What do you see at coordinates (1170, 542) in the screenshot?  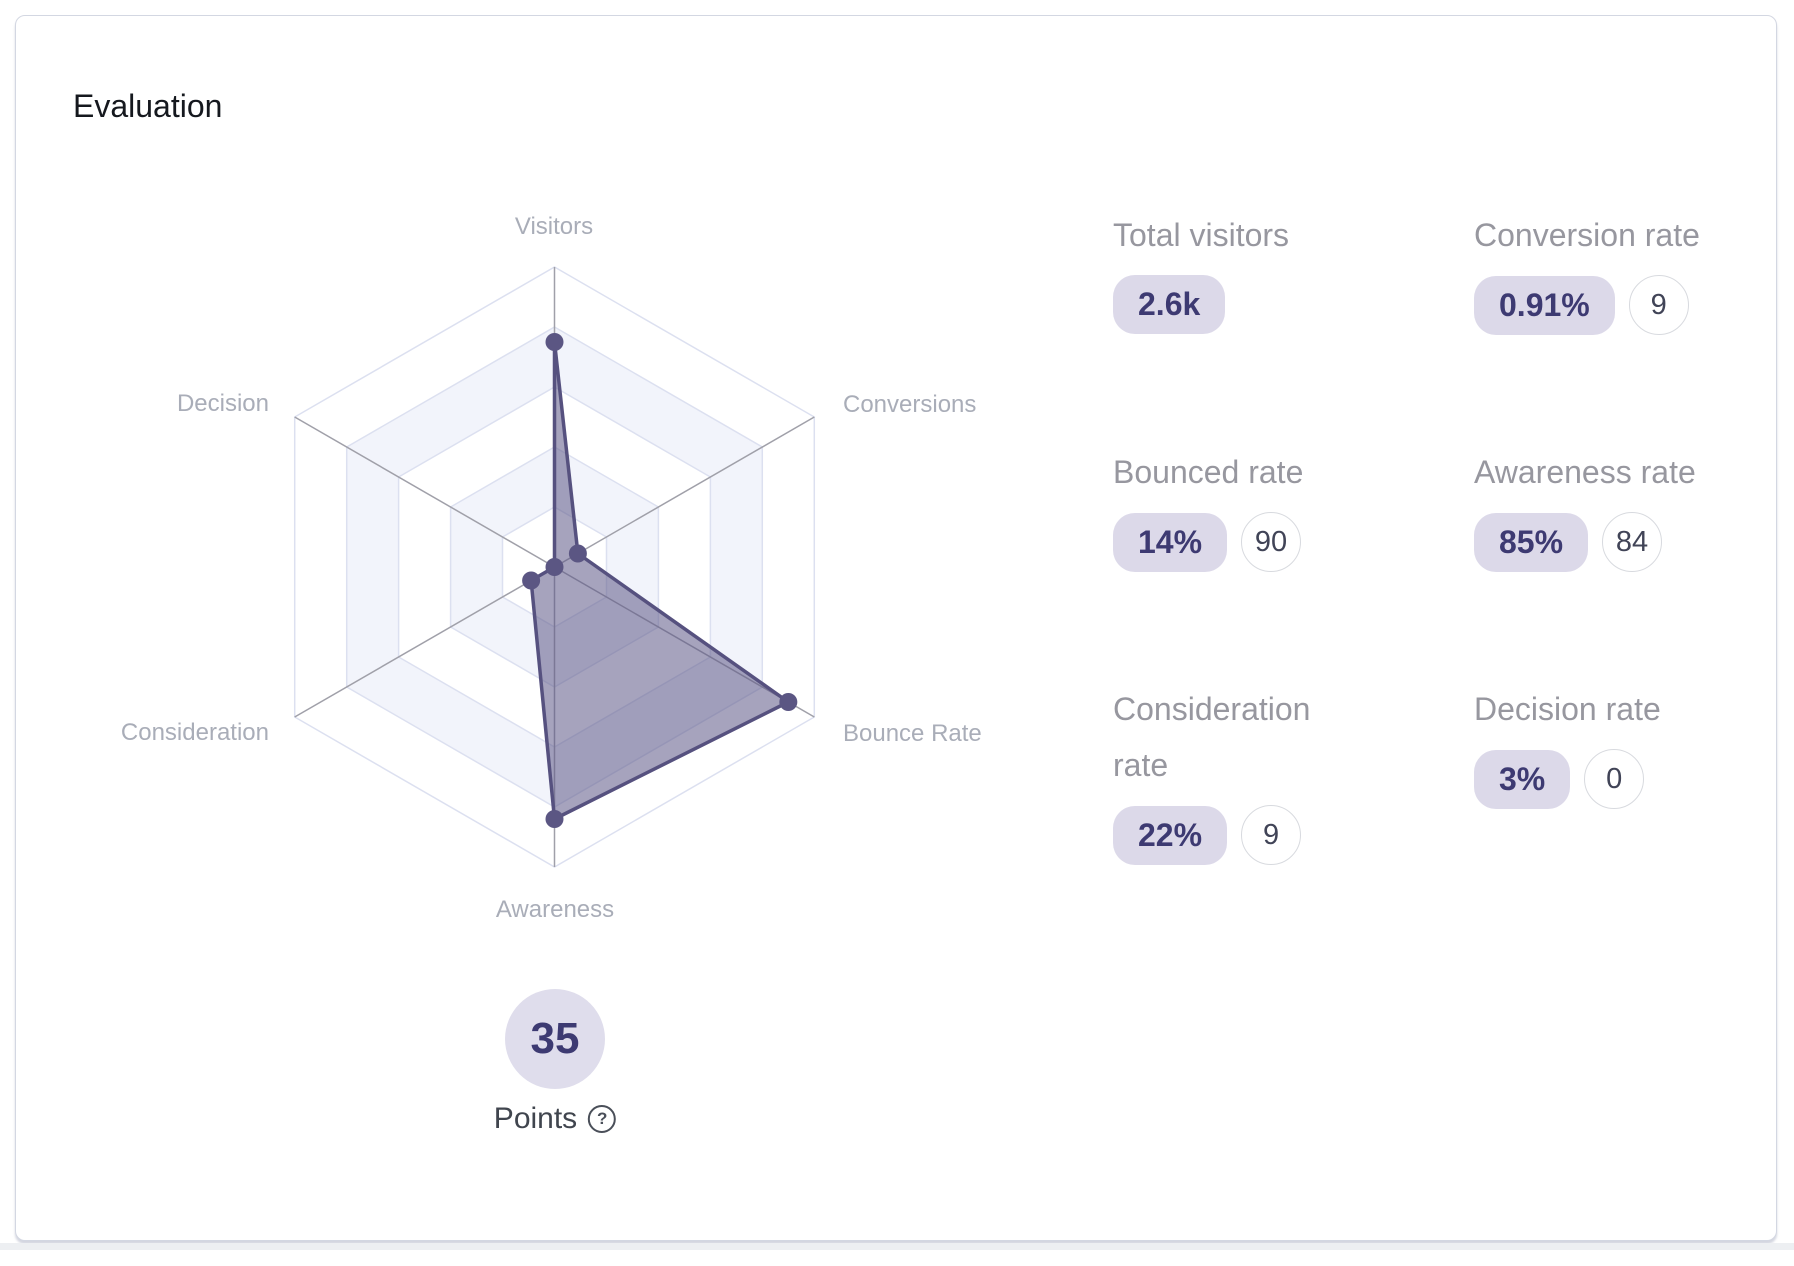 I see `stat-value-badge: 14%` at bounding box center [1170, 542].